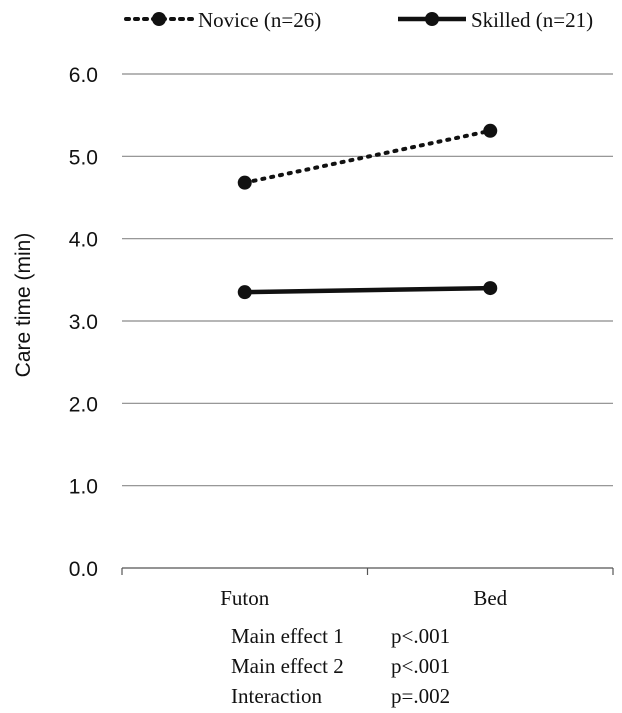 Image resolution: width=622 pixels, height=713 pixels. What do you see at coordinates (245, 598) in the screenshot?
I see `x-tick-label: Futon` at bounding box center [245, 598].